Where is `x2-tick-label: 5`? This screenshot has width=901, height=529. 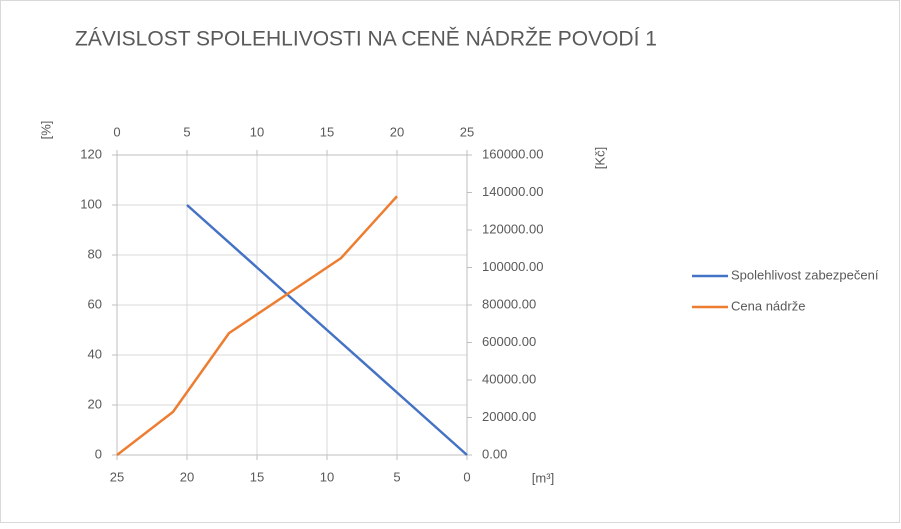 x2-tick-label: 5 is located at coordinates (186, 131).